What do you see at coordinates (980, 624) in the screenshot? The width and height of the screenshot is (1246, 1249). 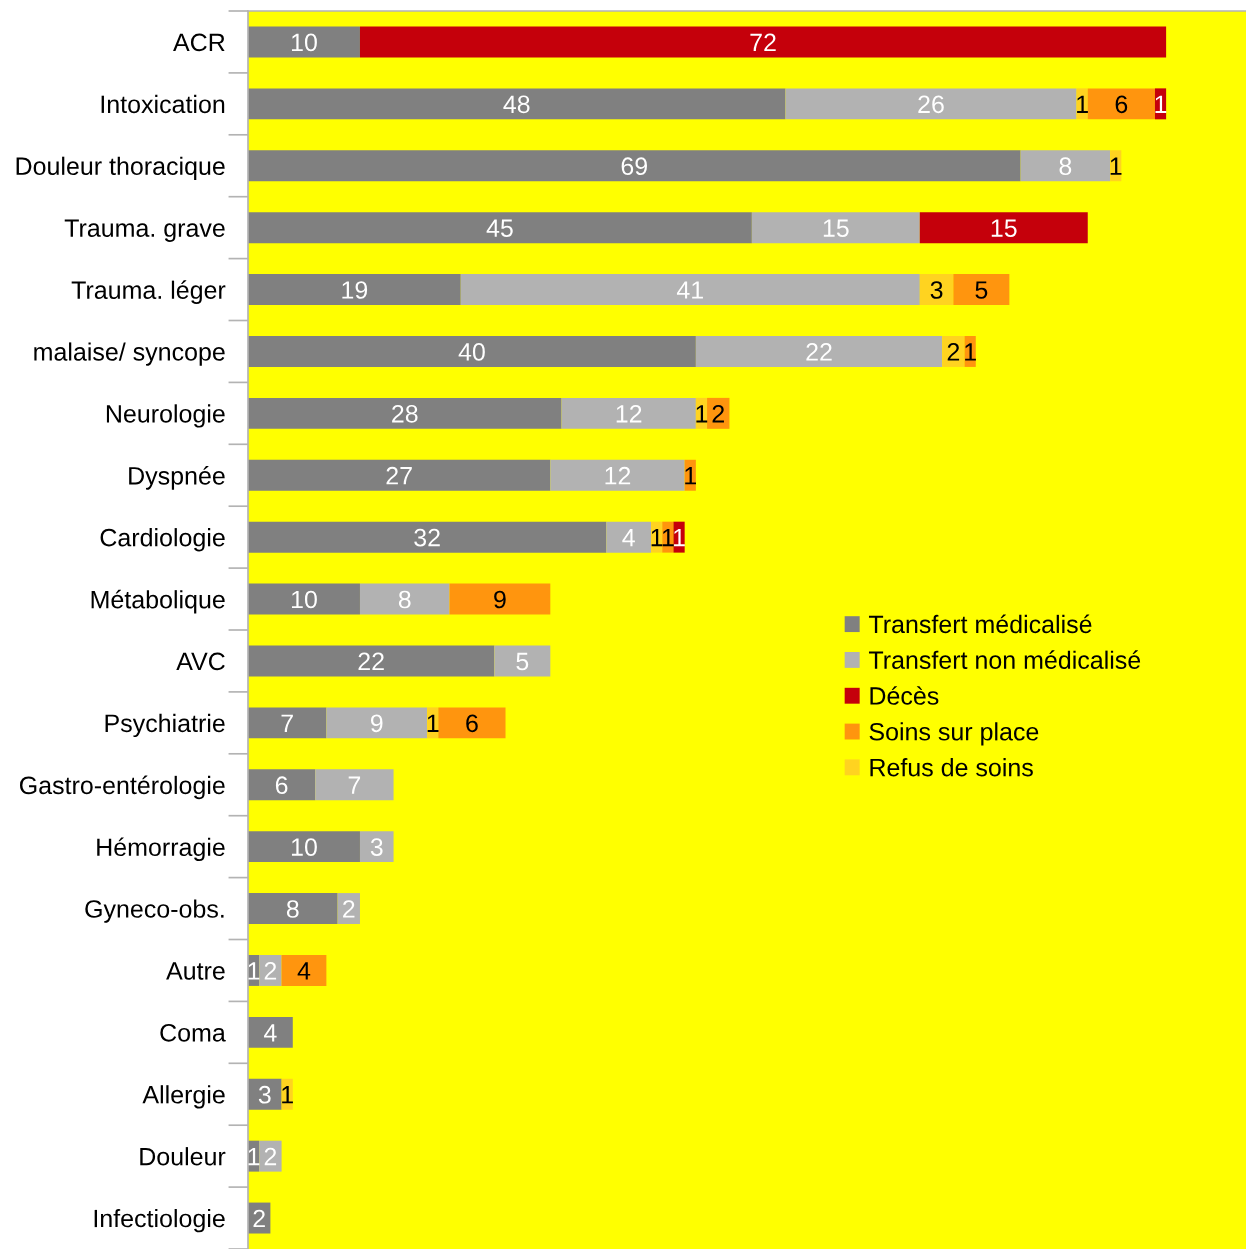 I see `legend-label: Transfert médicalisé` at bounding box center [980, 624].